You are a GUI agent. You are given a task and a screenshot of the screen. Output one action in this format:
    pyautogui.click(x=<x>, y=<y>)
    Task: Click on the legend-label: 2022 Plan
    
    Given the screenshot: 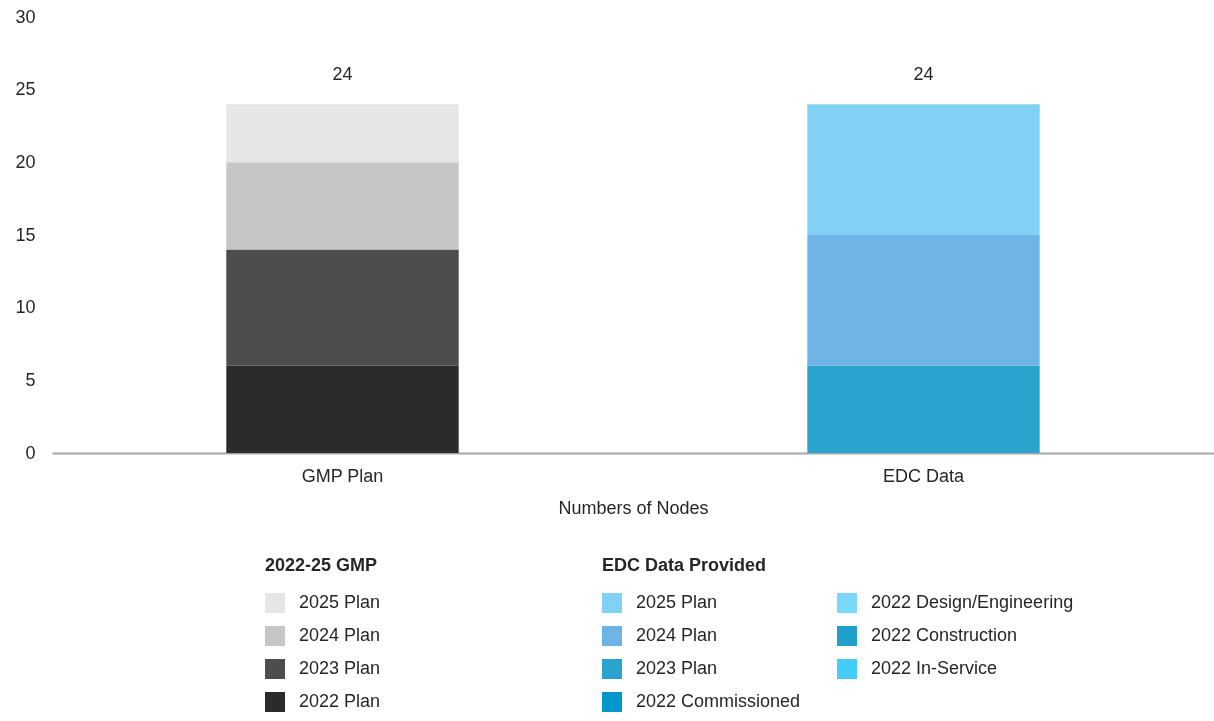 What is the action you would take?
    pyautogui.click(x=340, y=701)
    